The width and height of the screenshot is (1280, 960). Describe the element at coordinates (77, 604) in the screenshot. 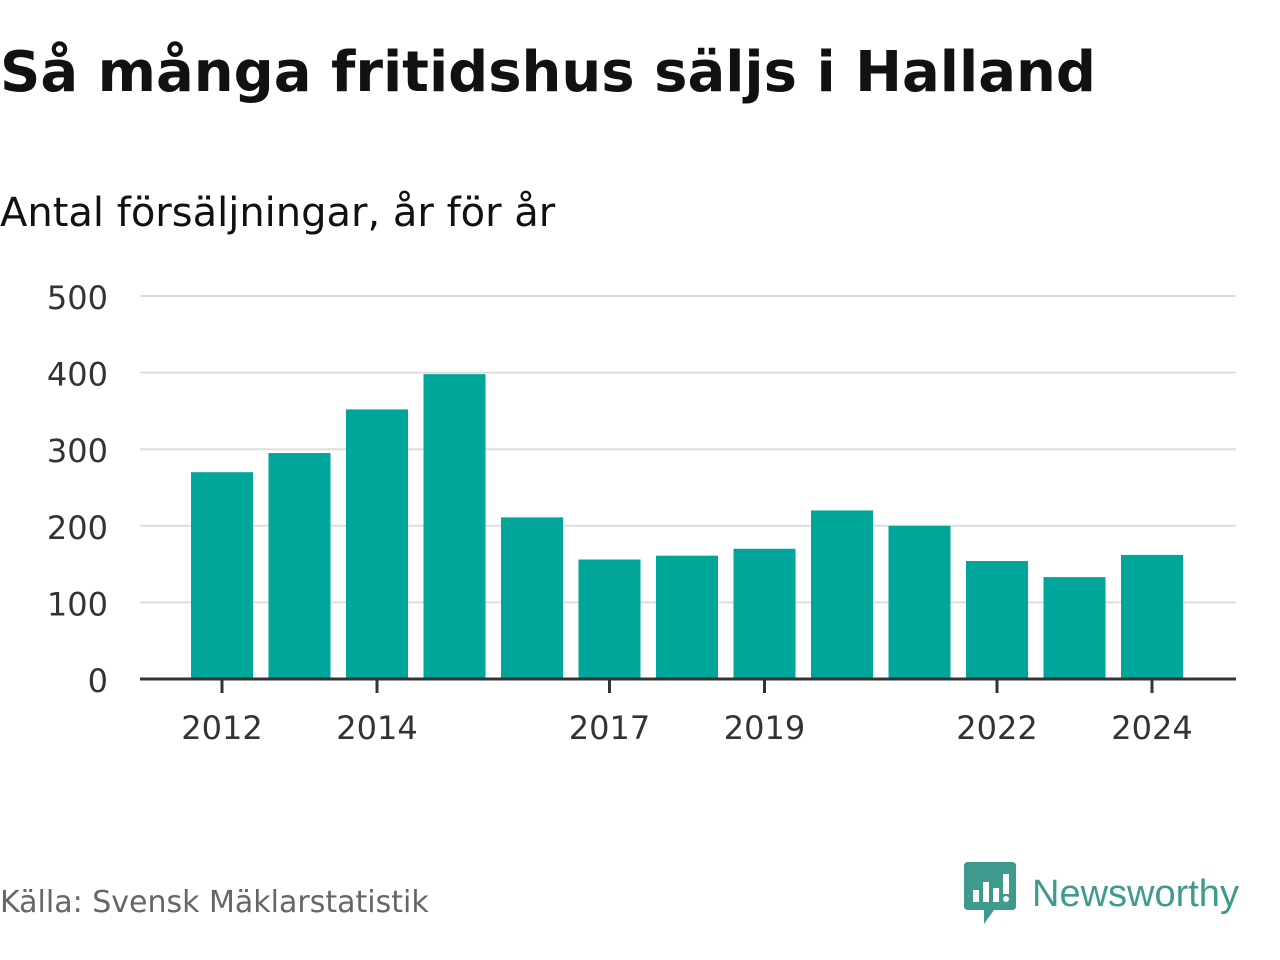

I see `y-tick-label: 100` at that location.